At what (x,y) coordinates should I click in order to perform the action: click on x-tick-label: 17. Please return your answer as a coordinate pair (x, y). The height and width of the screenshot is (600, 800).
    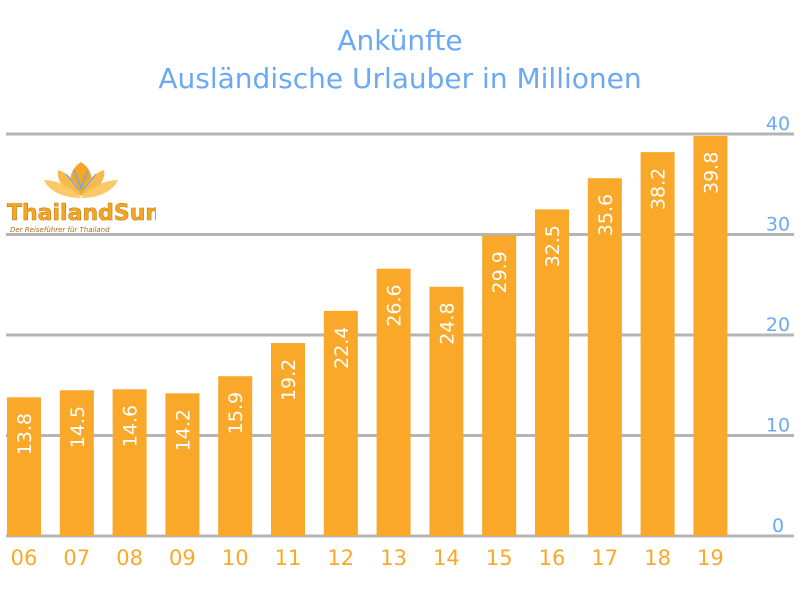
    Looking at the image, I should click on (604, 558).